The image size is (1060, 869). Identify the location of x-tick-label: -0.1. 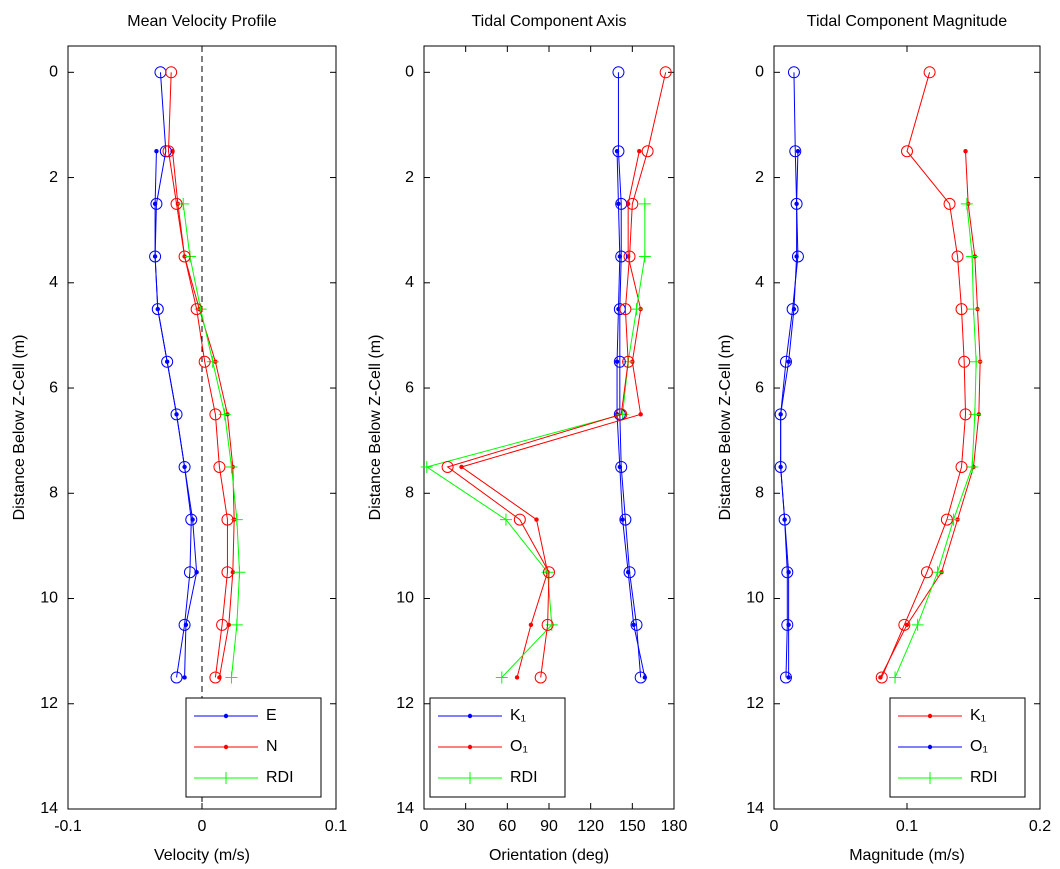
(68, 826).